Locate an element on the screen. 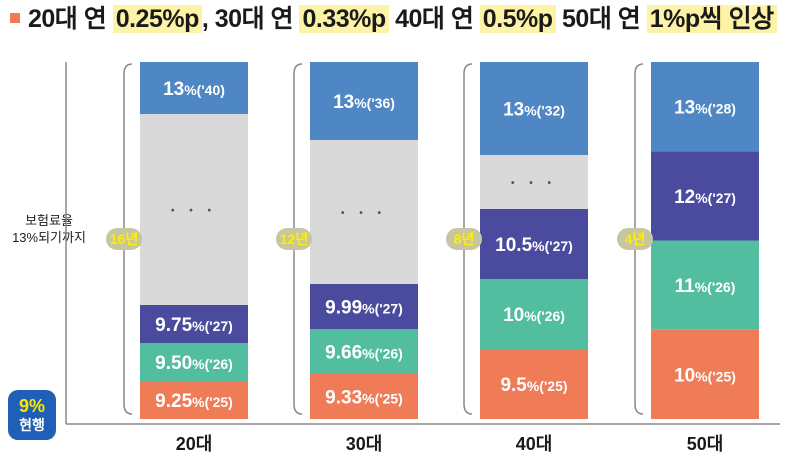  bar-segment-40대-1 is located at coordinates (534, 314).